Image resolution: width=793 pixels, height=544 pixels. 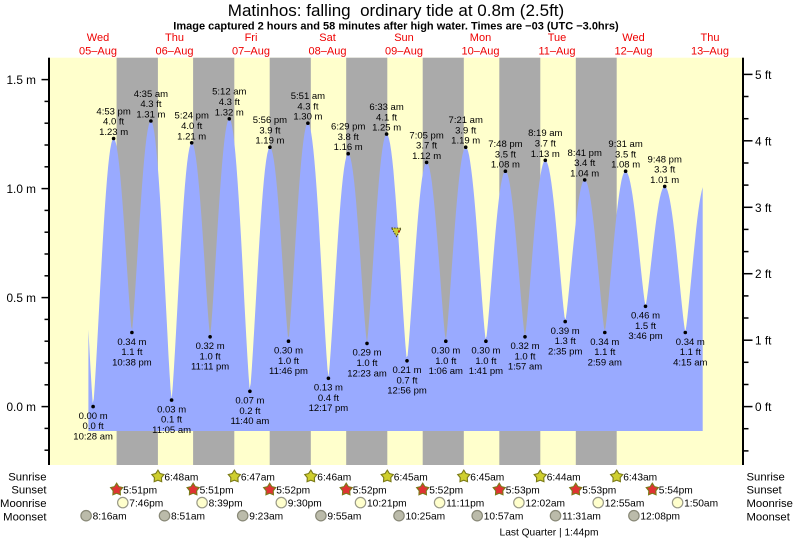 I want to click on svg-text: 3:46 pm, so click(x=645, y=336).